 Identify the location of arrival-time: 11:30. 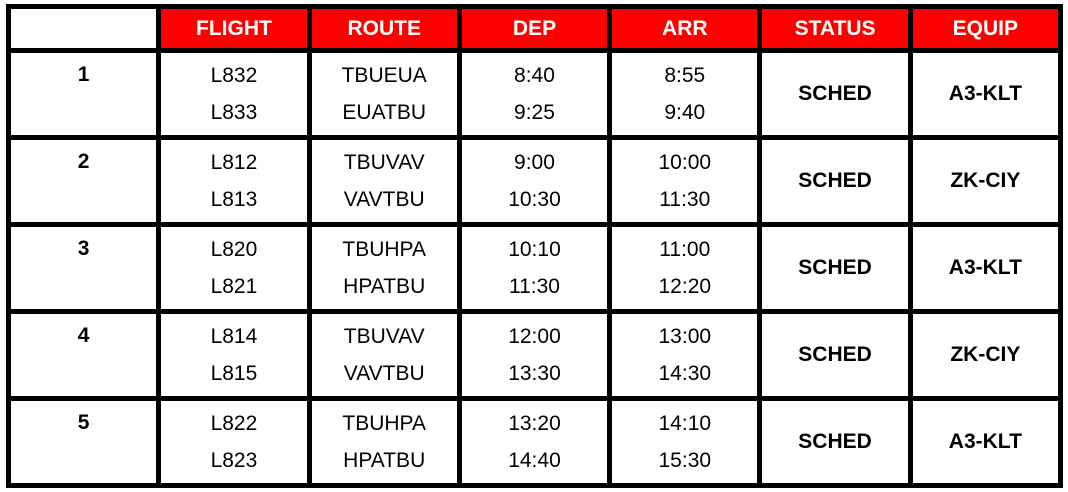
(685, 199).